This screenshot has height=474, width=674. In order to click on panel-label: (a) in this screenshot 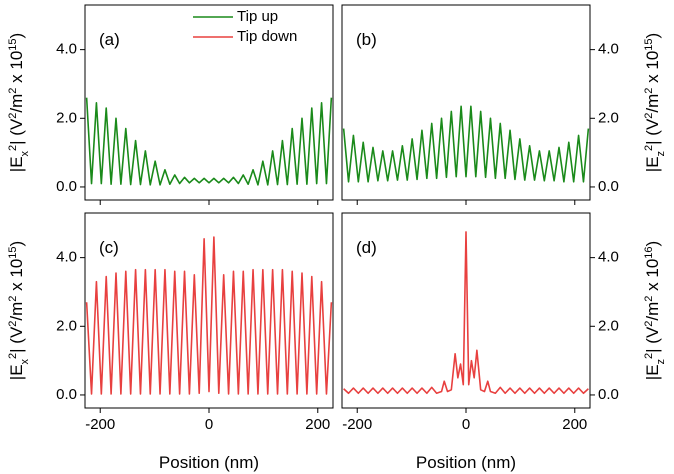, I will do `click(109, 39)`.